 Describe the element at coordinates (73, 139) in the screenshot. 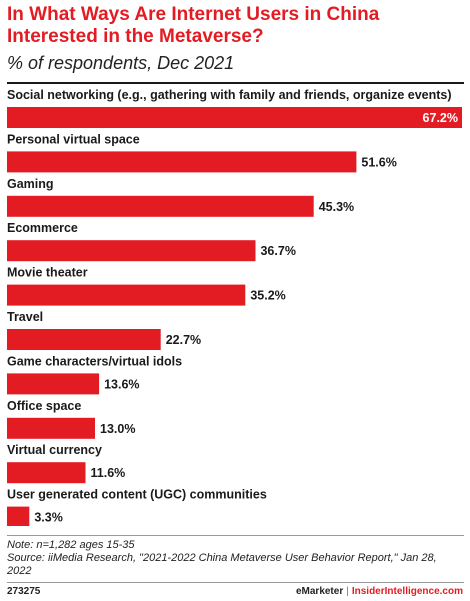

I see `category-label: Personal virtual space` at that location.